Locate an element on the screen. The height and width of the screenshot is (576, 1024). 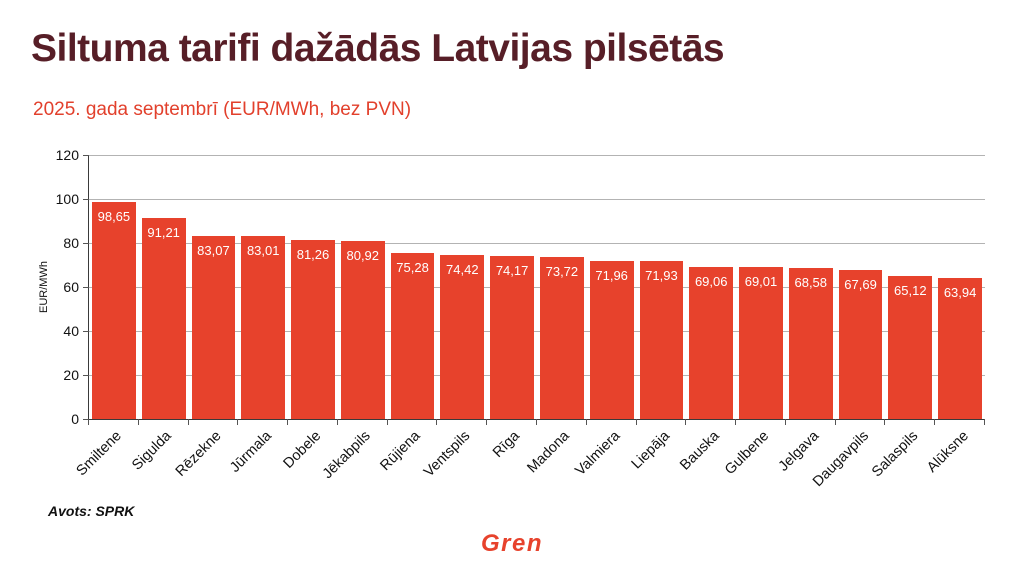
bar-value-label: 98,65 is located at coordinates (114, 216).